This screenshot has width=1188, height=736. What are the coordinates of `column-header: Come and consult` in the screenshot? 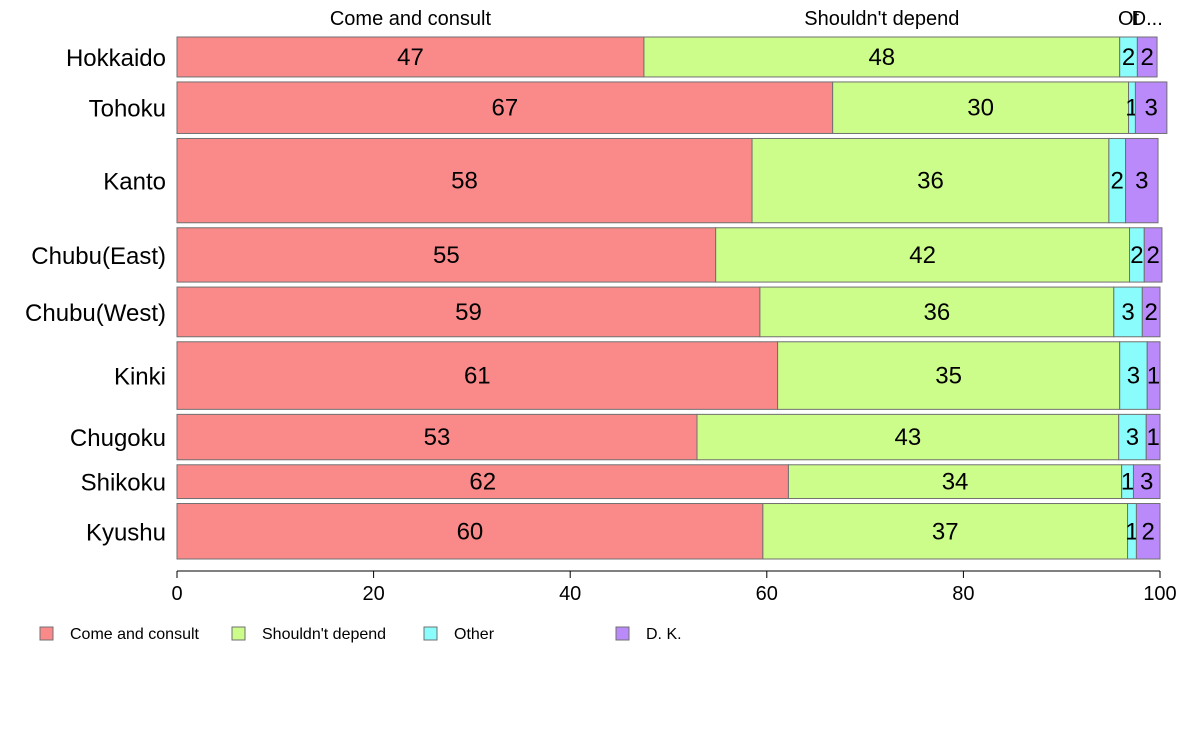 It's located at (411, 19).